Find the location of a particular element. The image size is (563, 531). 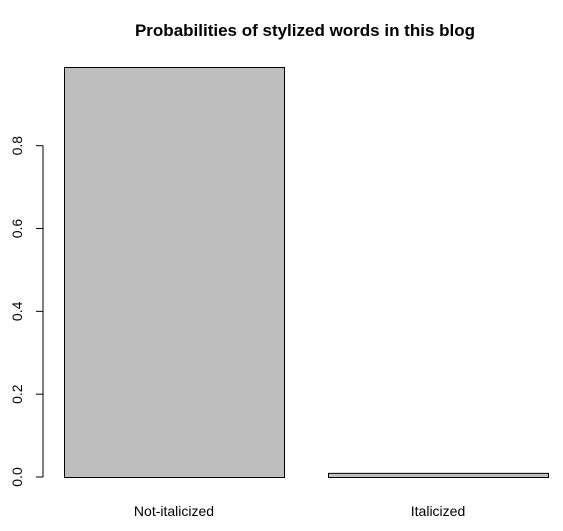

bar-italicized is located at coordinates (438, 475).